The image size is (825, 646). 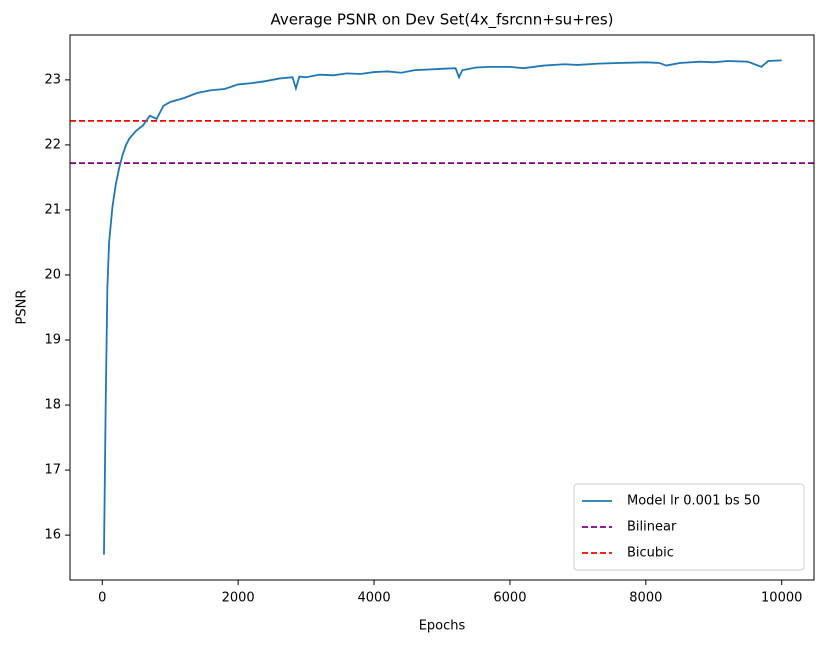 I want to click on y-tick-label: 20, so click(x=52, y=274).